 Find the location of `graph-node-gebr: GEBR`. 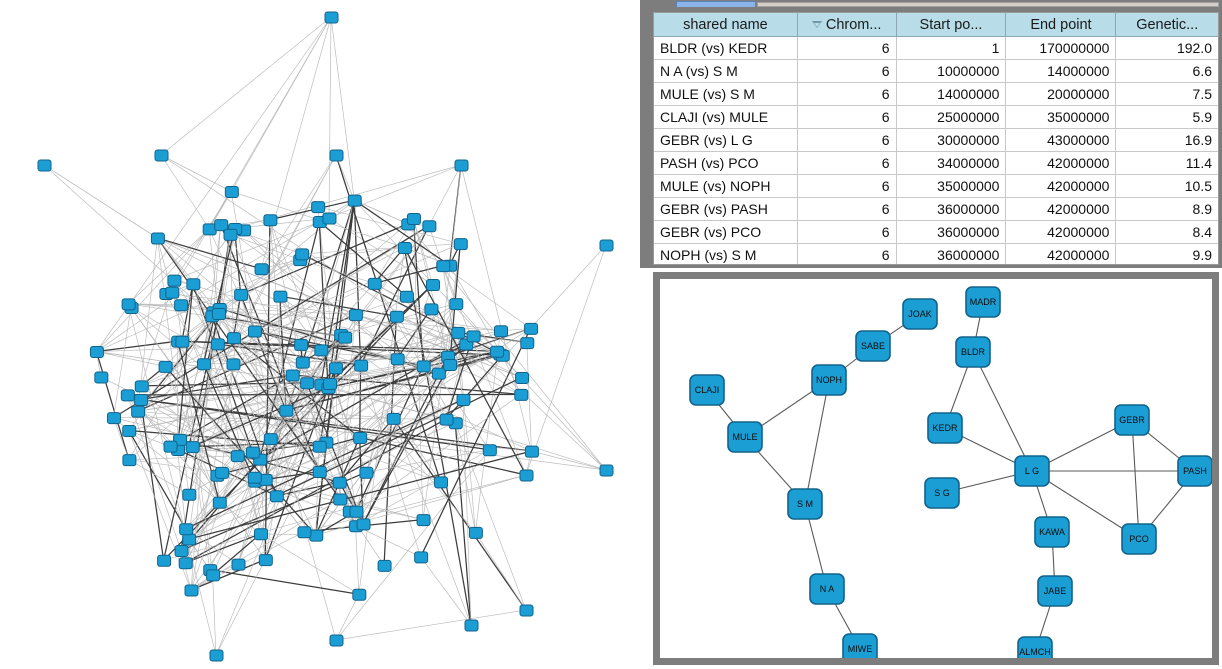

graph-node-gebr: GEBR is located at coordinates (1132, 420).